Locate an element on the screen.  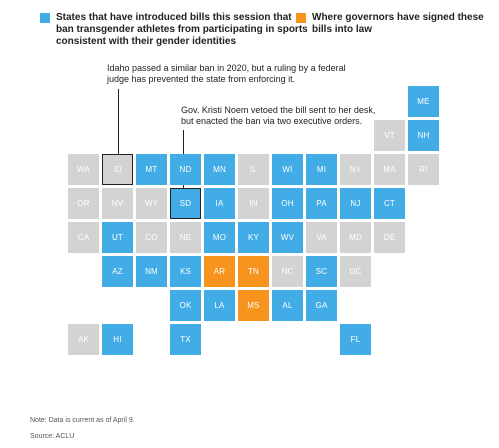
state-tile-ar: AR is located at coordinates (219, 271).